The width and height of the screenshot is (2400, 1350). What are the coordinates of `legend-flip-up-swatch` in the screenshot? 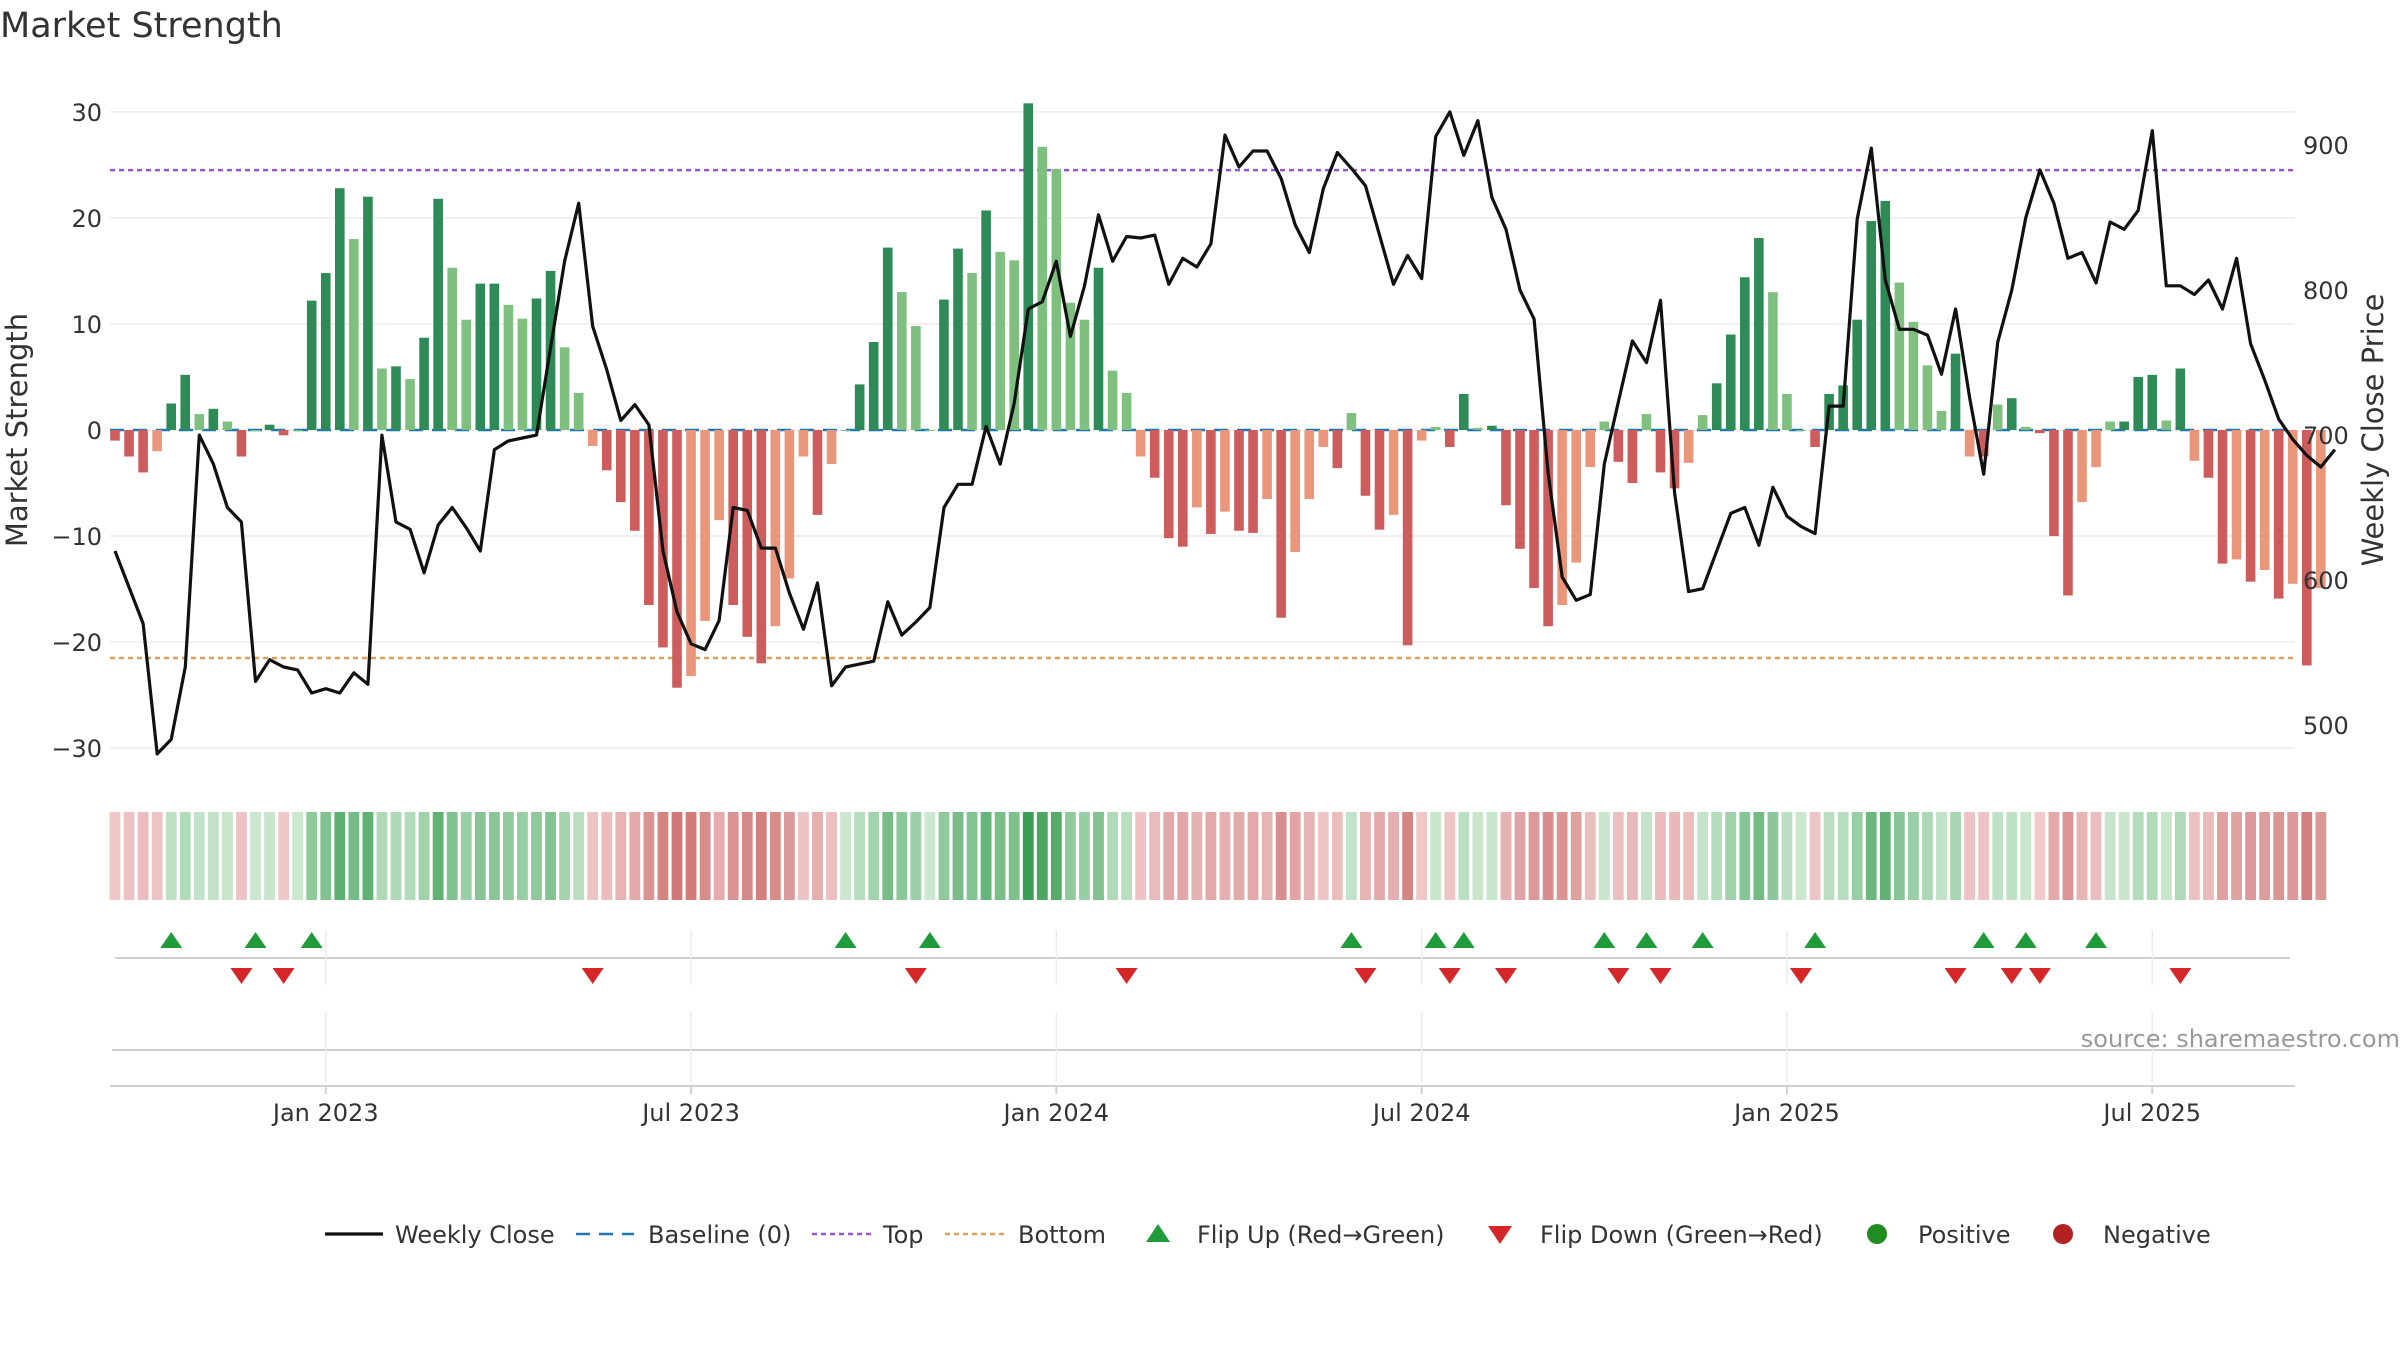 It's located at (1158, 1233).